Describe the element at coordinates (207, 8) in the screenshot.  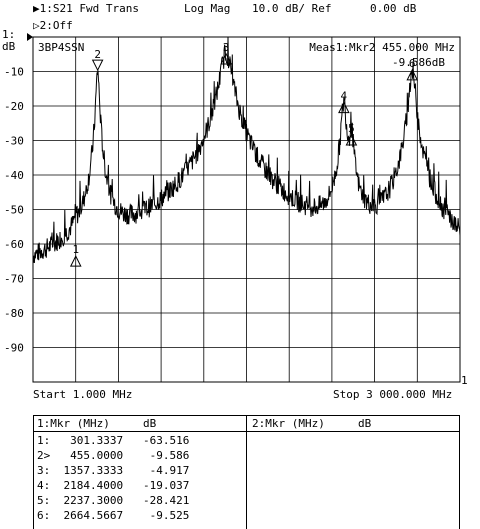
I see `format-label: Log Mag` at that location.